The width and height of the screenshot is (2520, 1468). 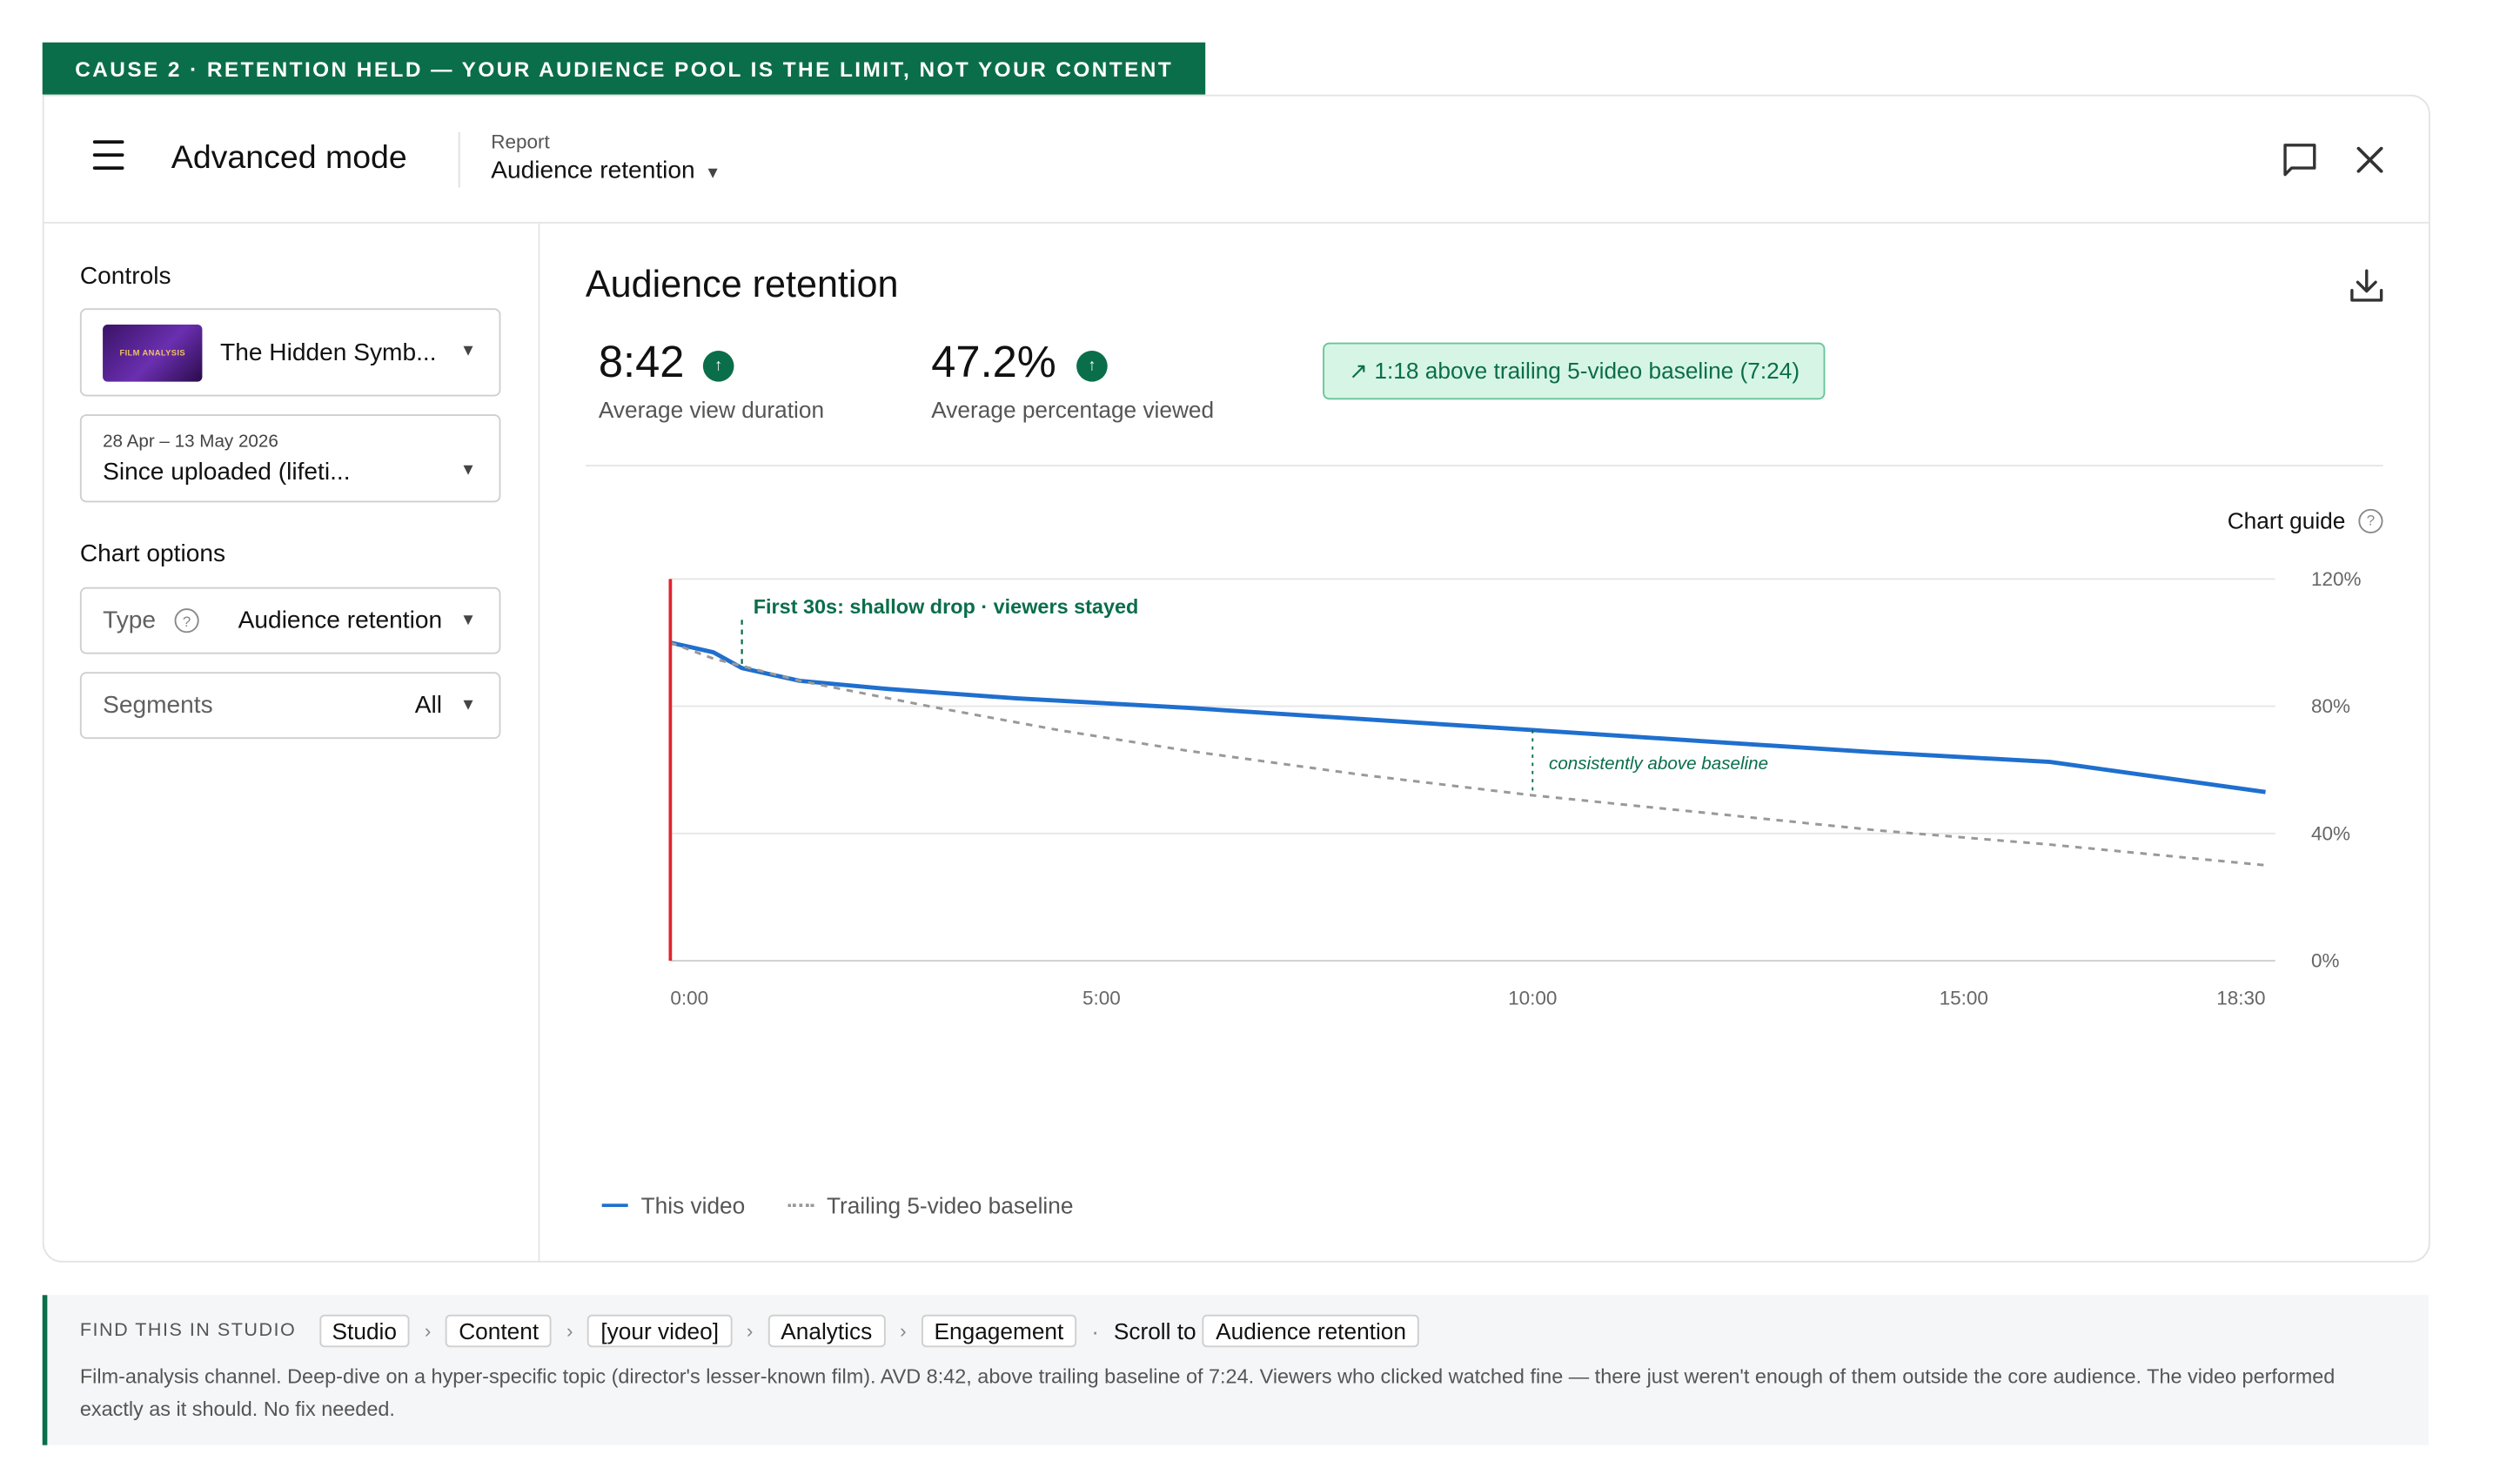 I want to click on x-tick-label: 18:30, so click(x=2240, y=998).